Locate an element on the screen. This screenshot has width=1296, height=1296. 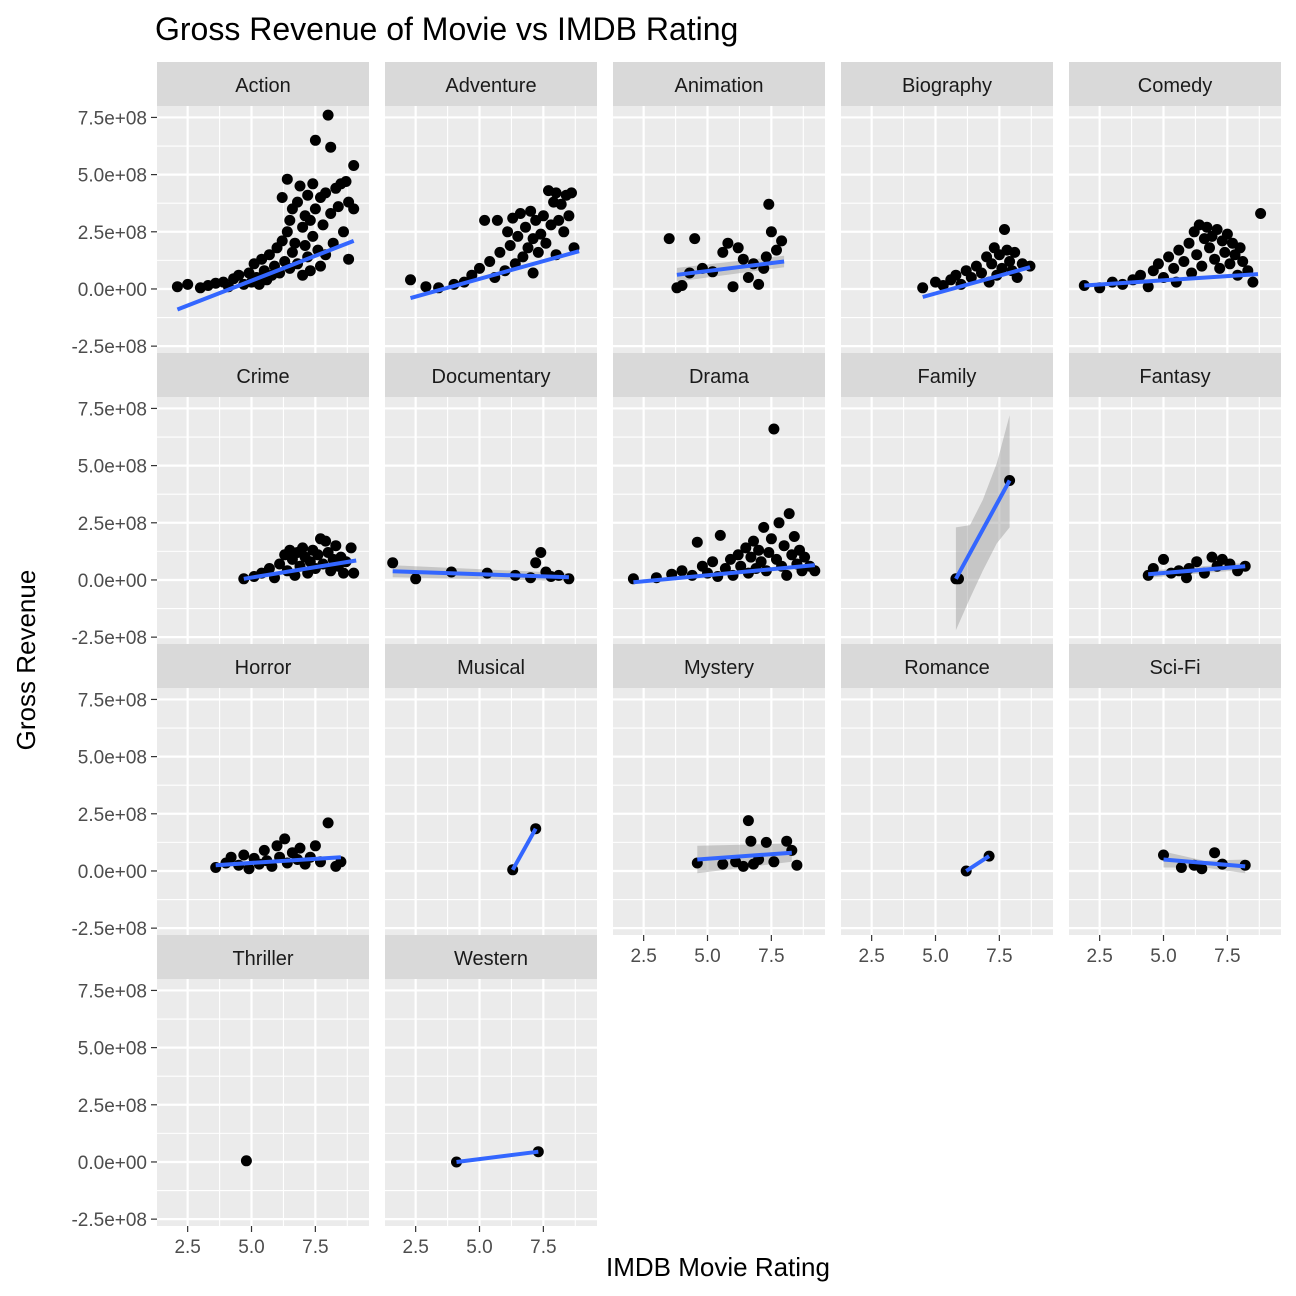
y-tick-label: 5.0e+08 is located at coordinates (112, 758).